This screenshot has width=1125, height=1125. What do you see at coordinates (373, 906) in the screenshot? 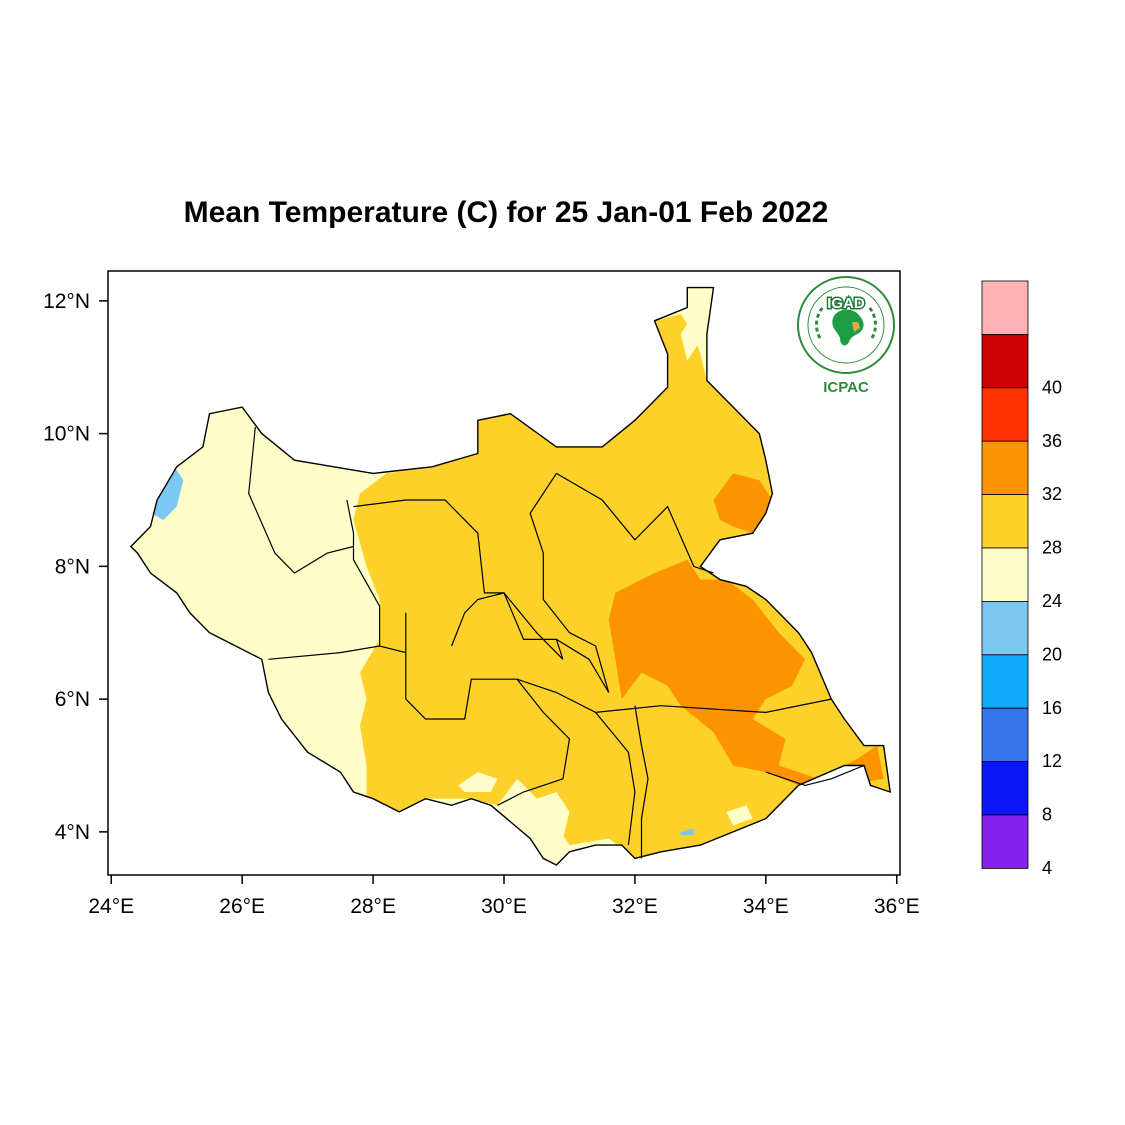
I see `lon-tick-label: 28°E` at bounding box center [373, 906].